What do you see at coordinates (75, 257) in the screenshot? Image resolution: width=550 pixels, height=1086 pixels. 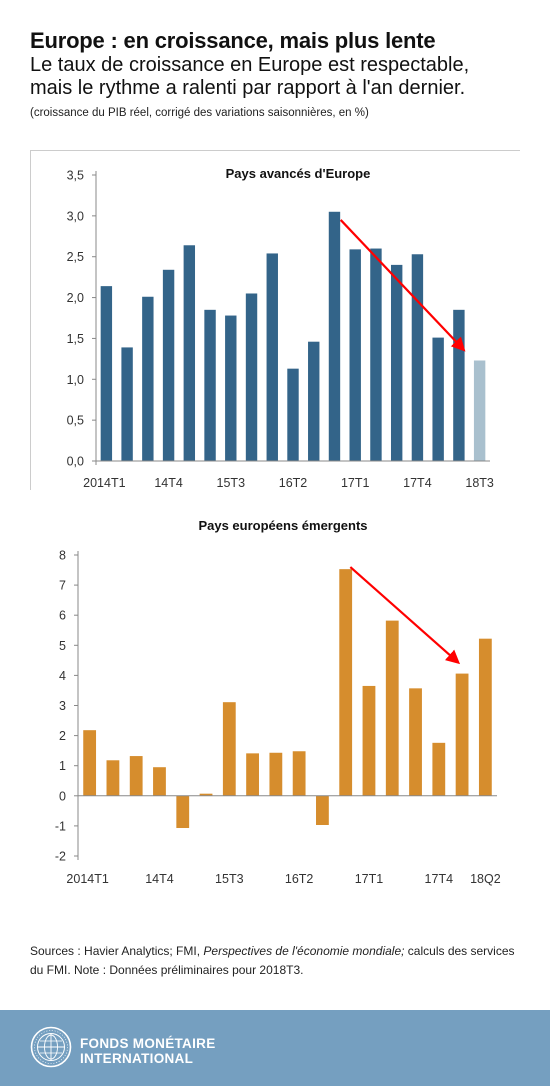 I see `chart1-y-tick-label: 2,5` at bounding box center [75, 257].